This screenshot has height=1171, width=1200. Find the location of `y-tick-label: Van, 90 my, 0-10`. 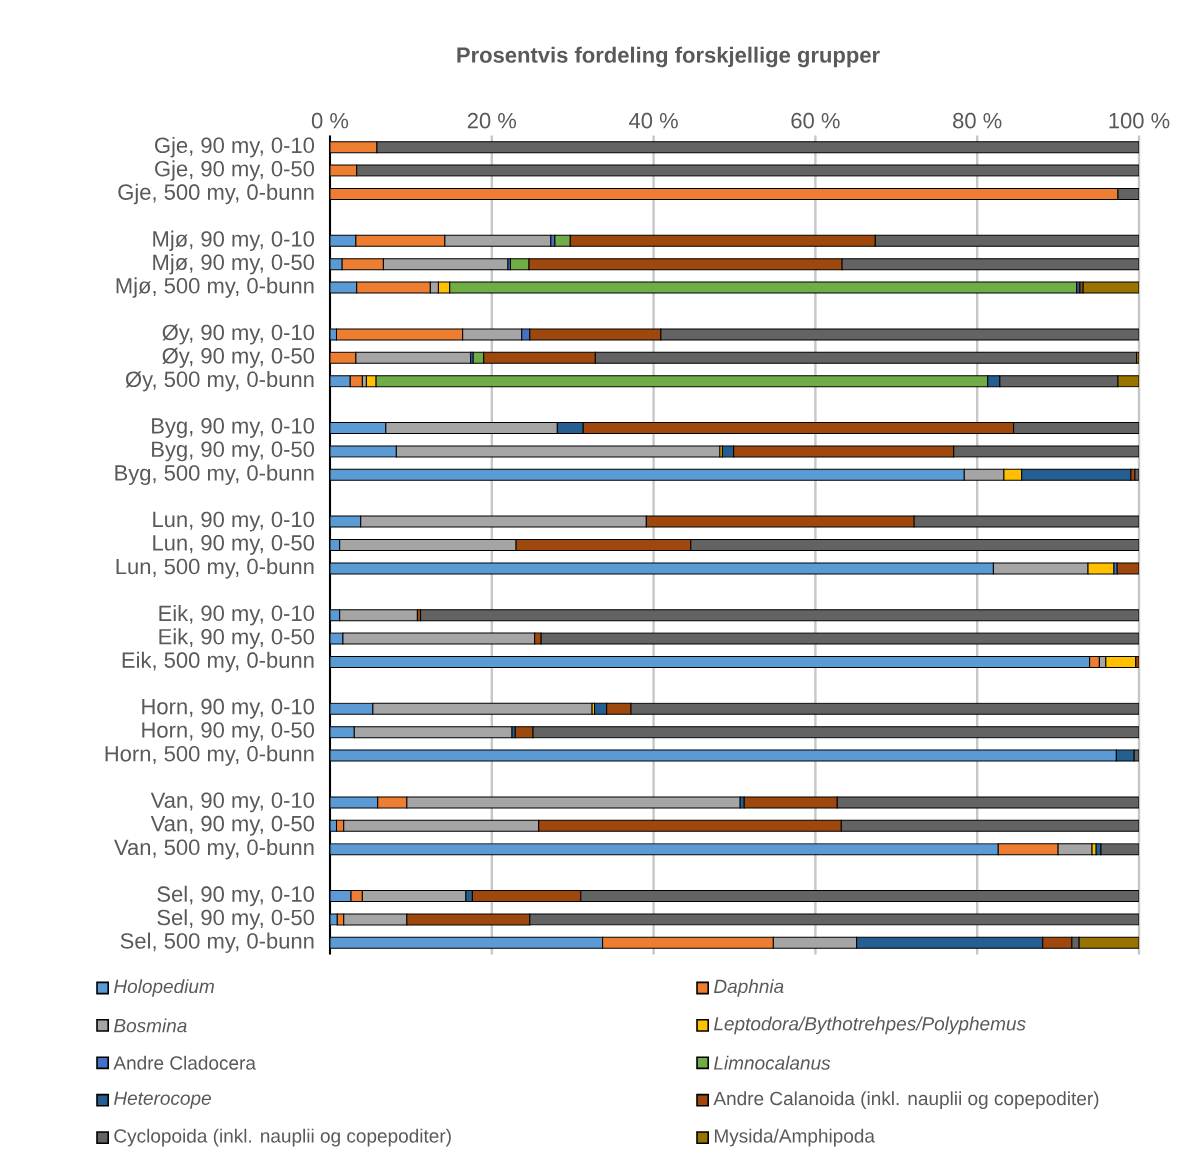

y-tick-label: Van, 90 my, 0-10 is located at coordinates (232, 802).